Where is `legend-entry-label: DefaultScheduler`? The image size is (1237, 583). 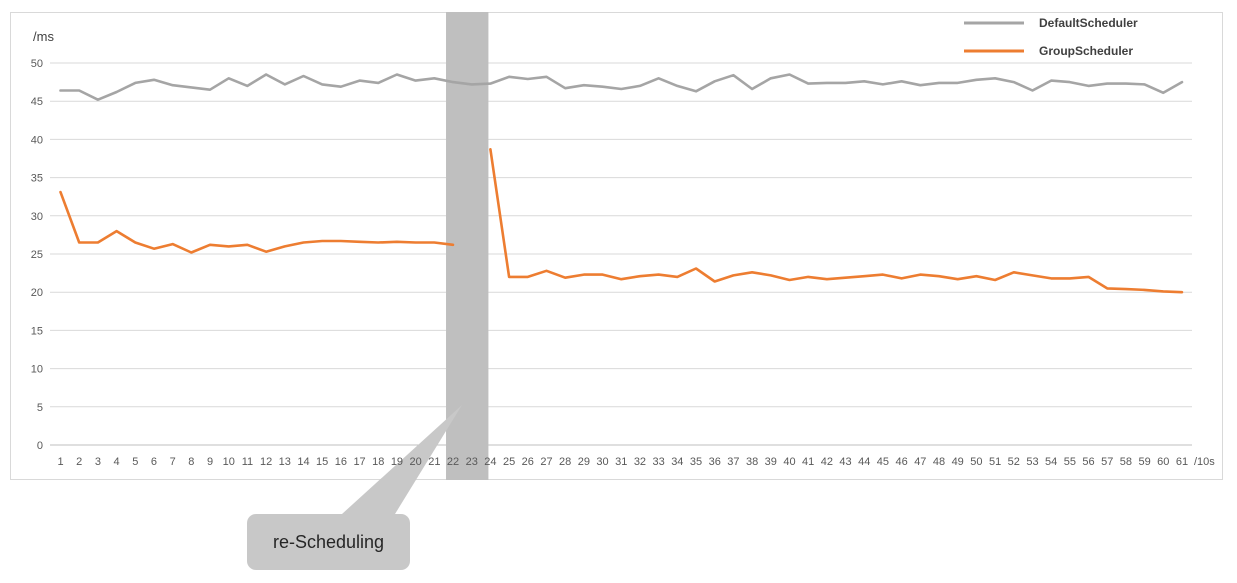
legend-entry-label: DefaultScheduler is located at coordinates (1088, 23).